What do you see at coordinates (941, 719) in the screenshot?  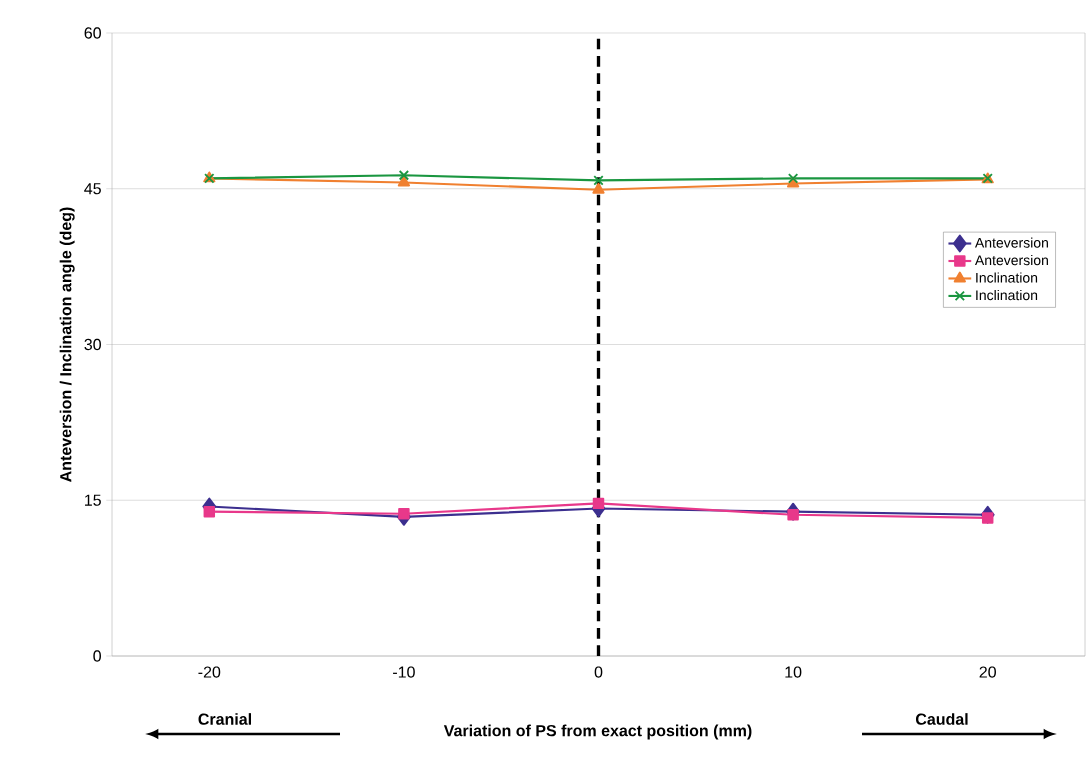 I see `text: Caudal` at bounding box center [941, 719].